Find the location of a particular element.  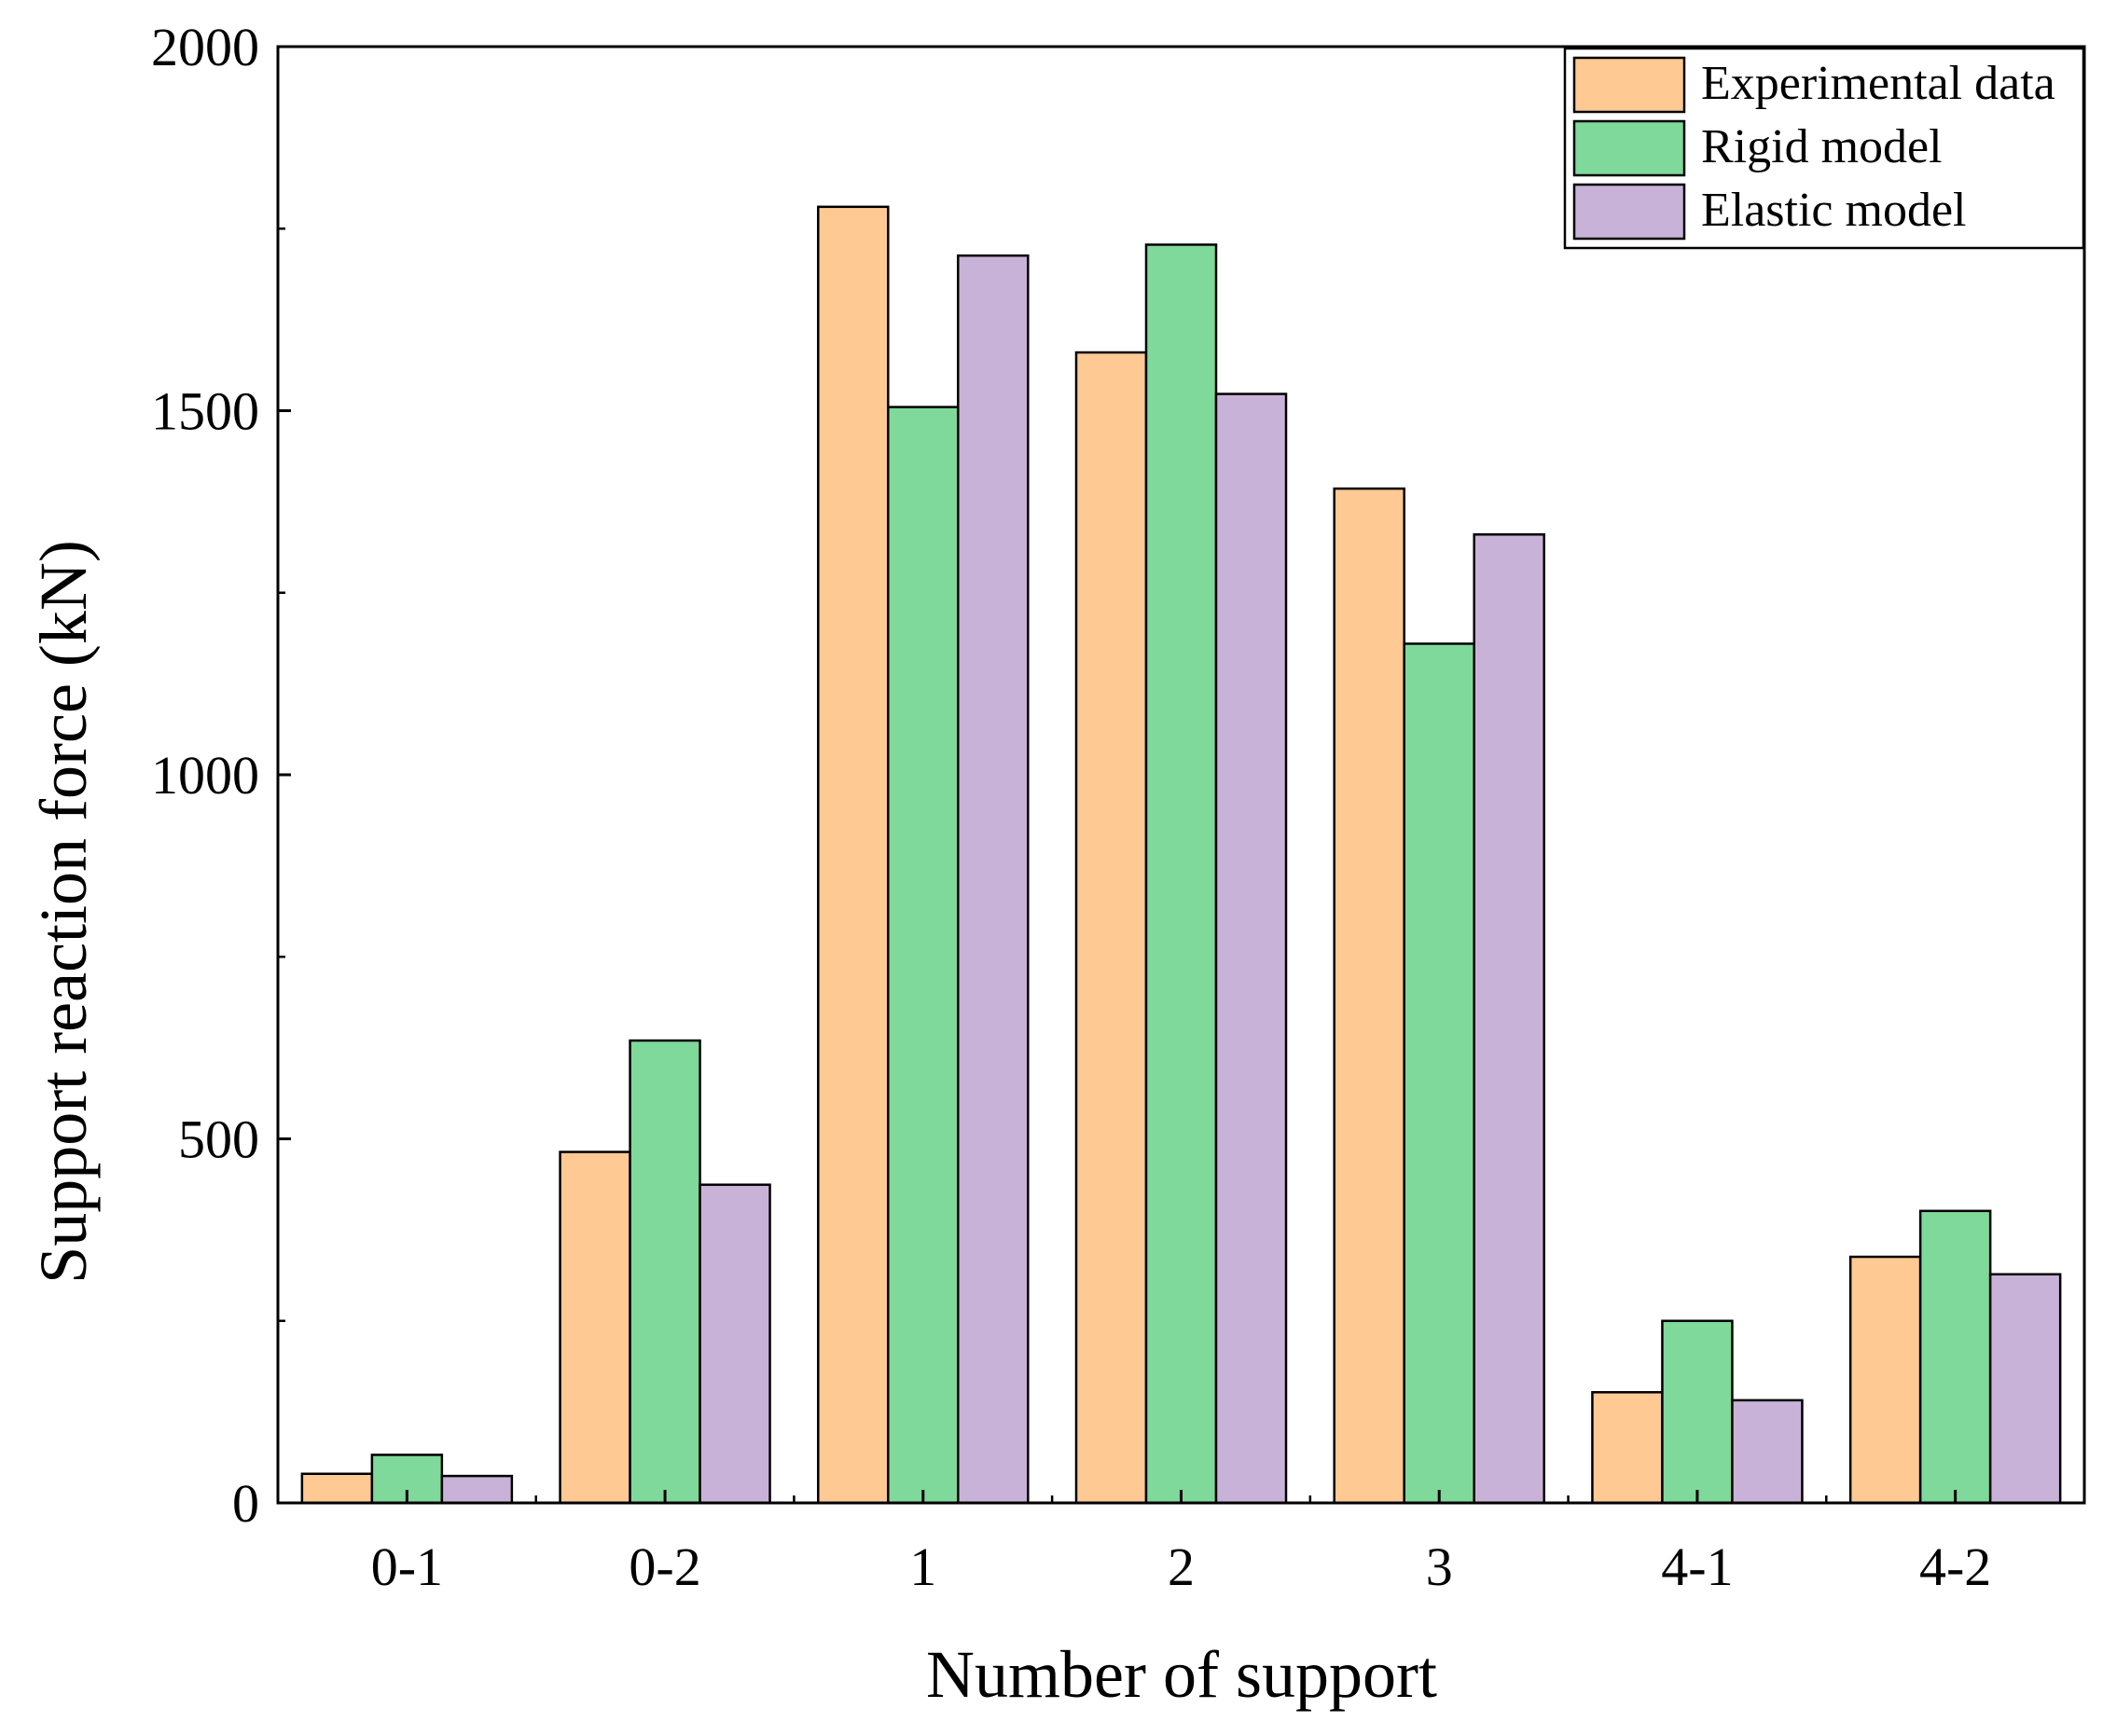

y-tick-label: 1500 is located at coordinates (205, 411).